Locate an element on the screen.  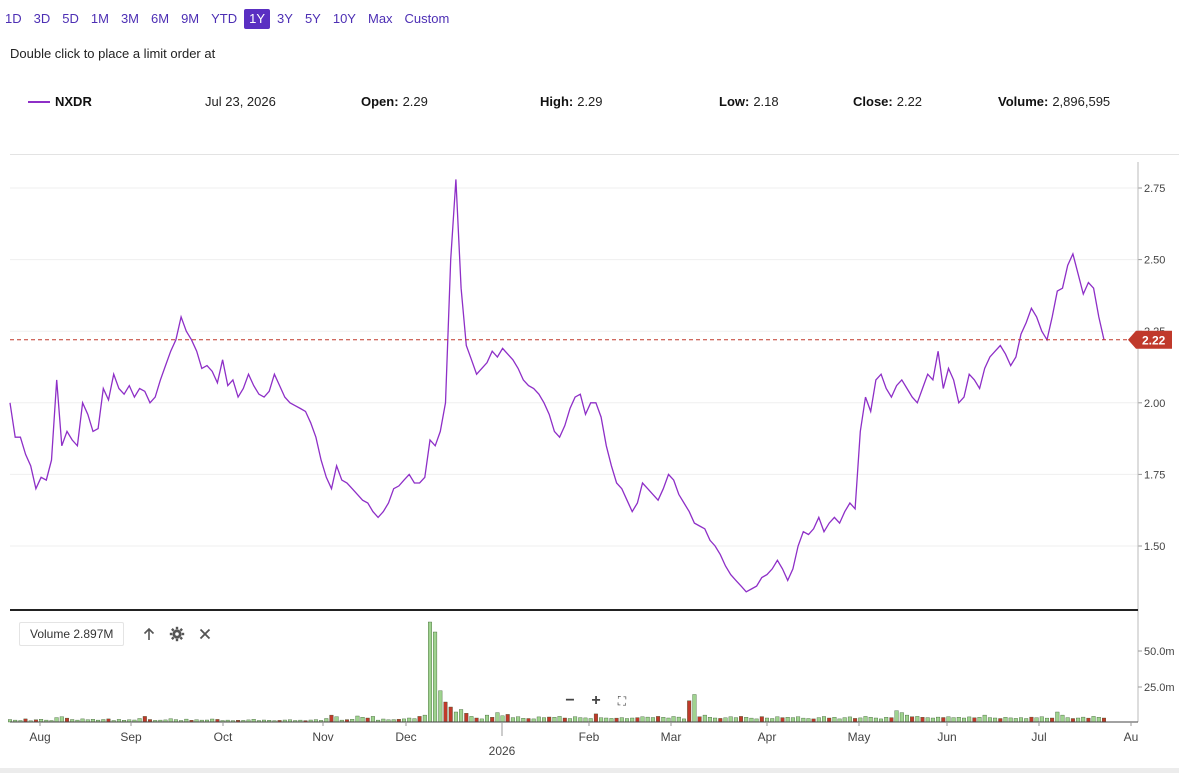
range-button-max: Max is located at coordinates (380, 18).